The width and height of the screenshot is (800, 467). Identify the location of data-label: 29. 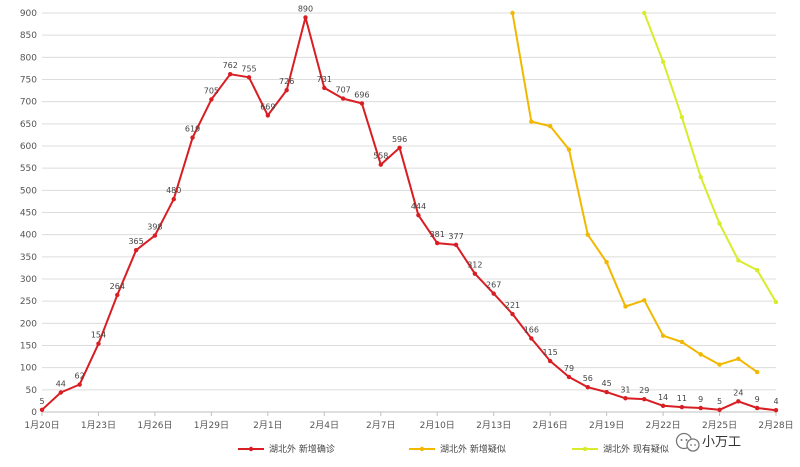
(644, 390).